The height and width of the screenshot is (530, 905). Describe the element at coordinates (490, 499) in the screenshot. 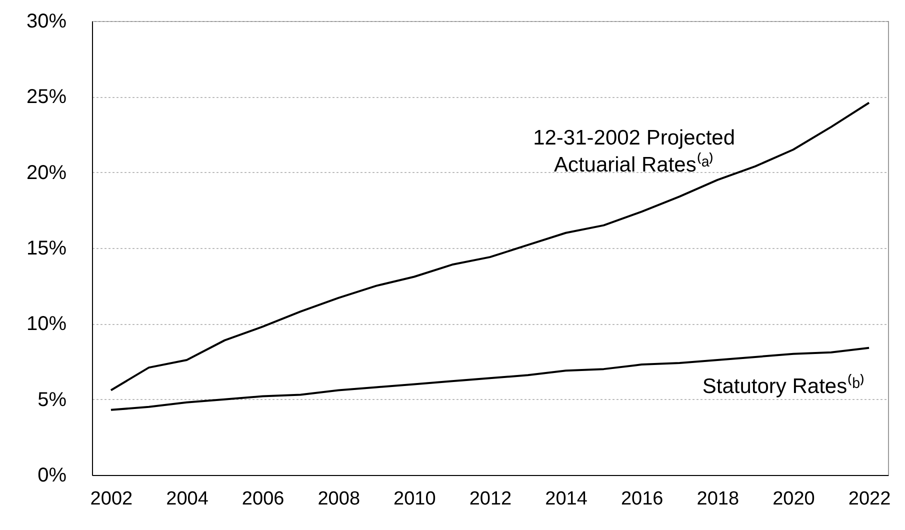

I see `x-tick-label: 2012` at that location.